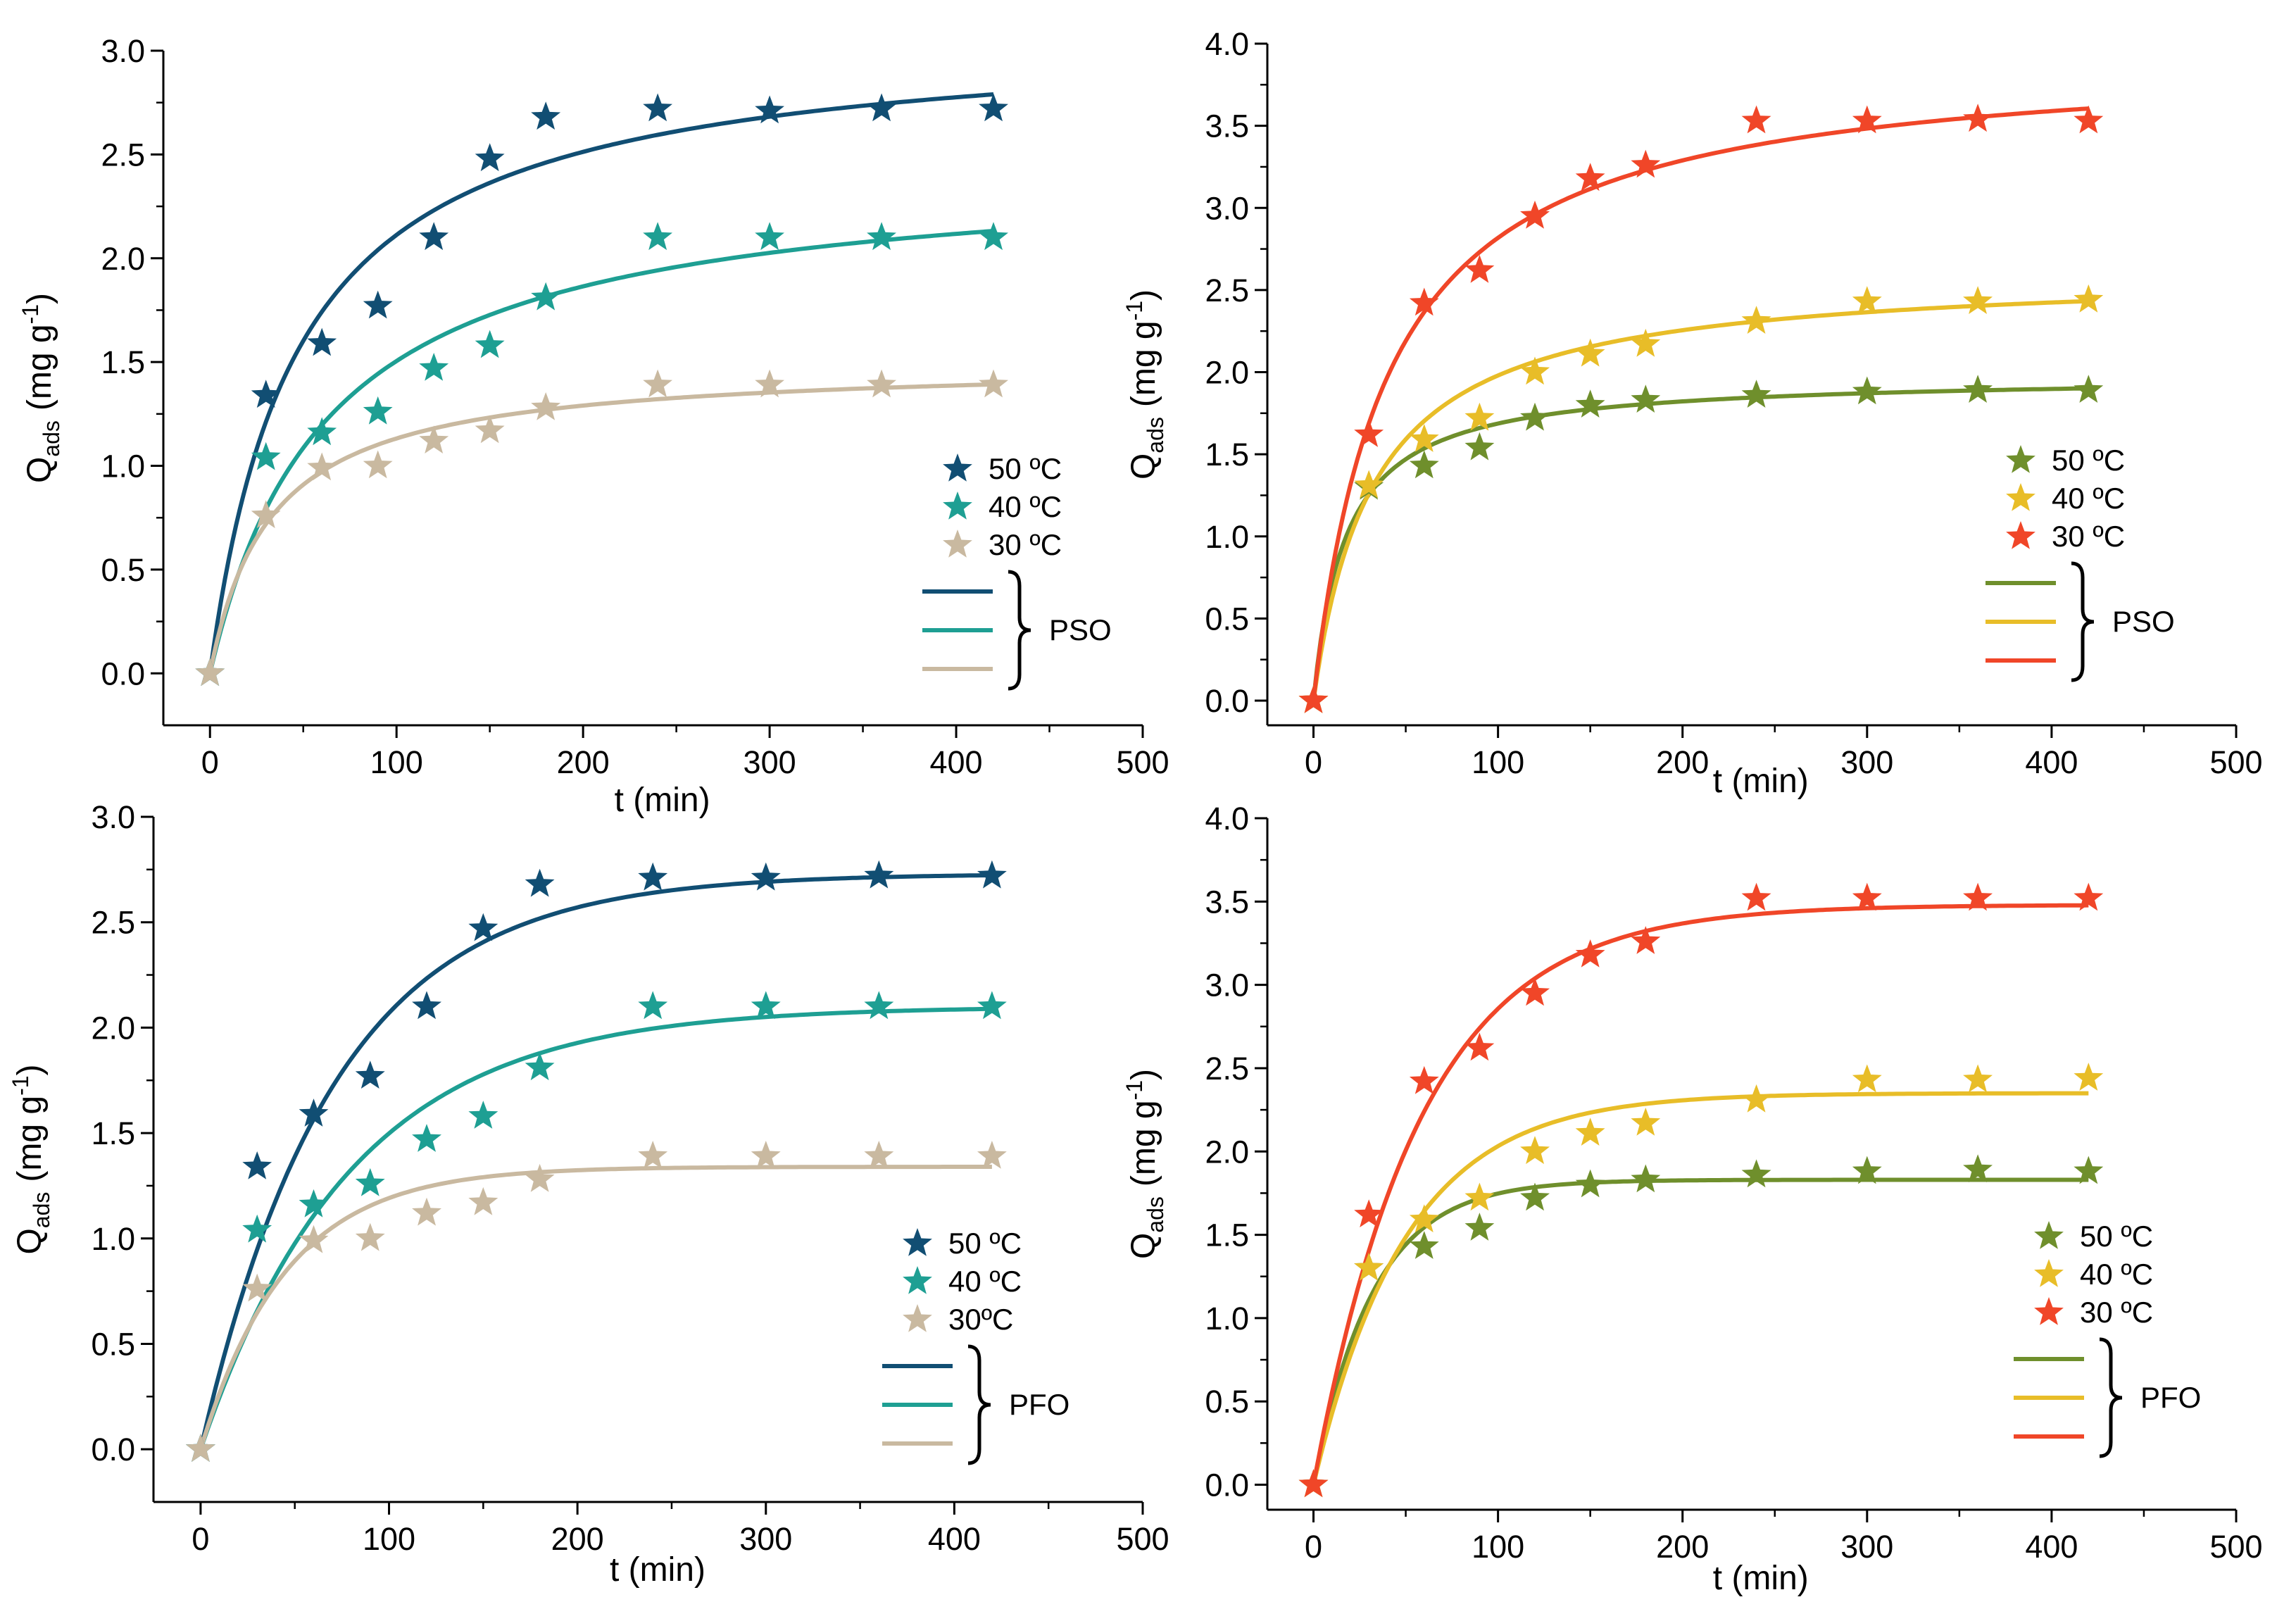 The image size is (2296, 1609). I want to click on y-tick-label: 1.5, so click(123, 362).